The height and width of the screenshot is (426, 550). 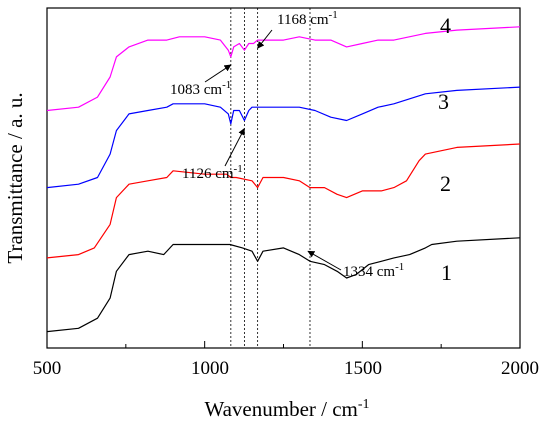 What do you see at coordinates (445, 183) in the screenshot?
I see `curve-label-2: 2` at bounding box center [445, 183].